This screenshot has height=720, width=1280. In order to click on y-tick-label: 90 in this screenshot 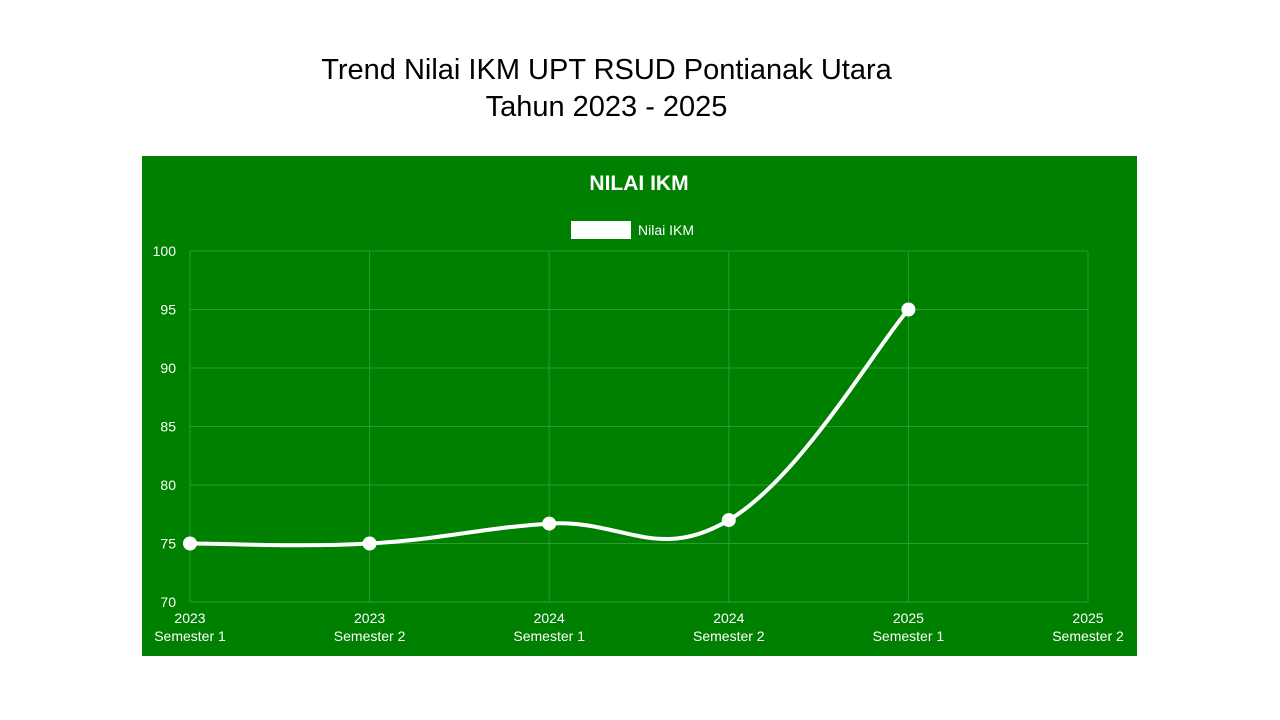, I will do `click(168, 368)`.